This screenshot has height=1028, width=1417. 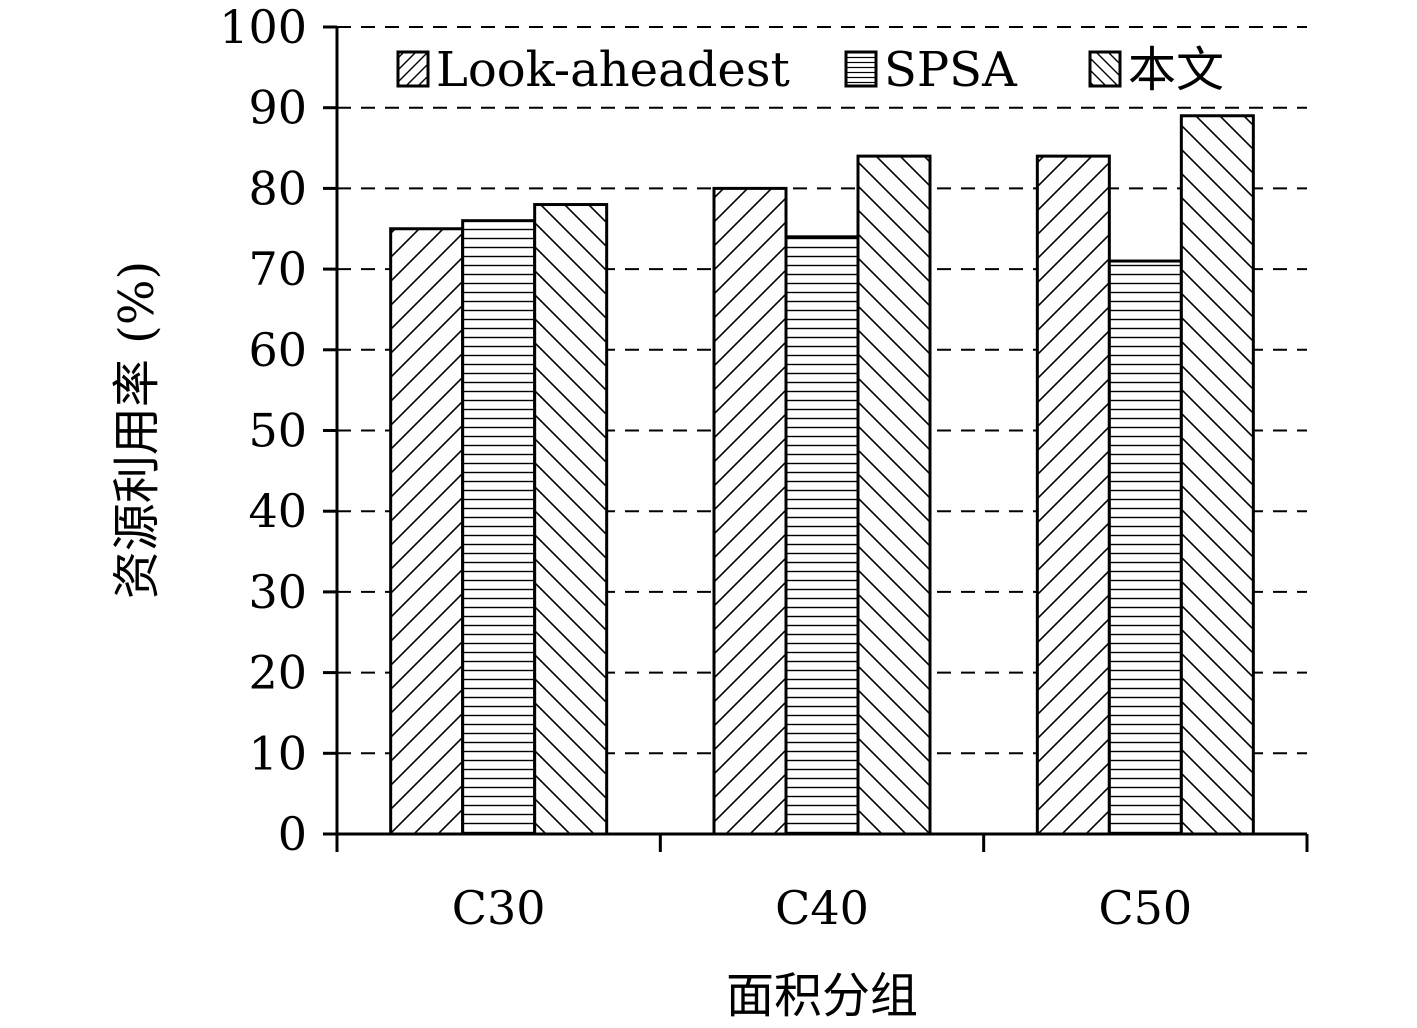 What do you see at coordinates (263, 27) in the screenshot?
I see `y-tick-label: 100` at bounding box center [263, 27].